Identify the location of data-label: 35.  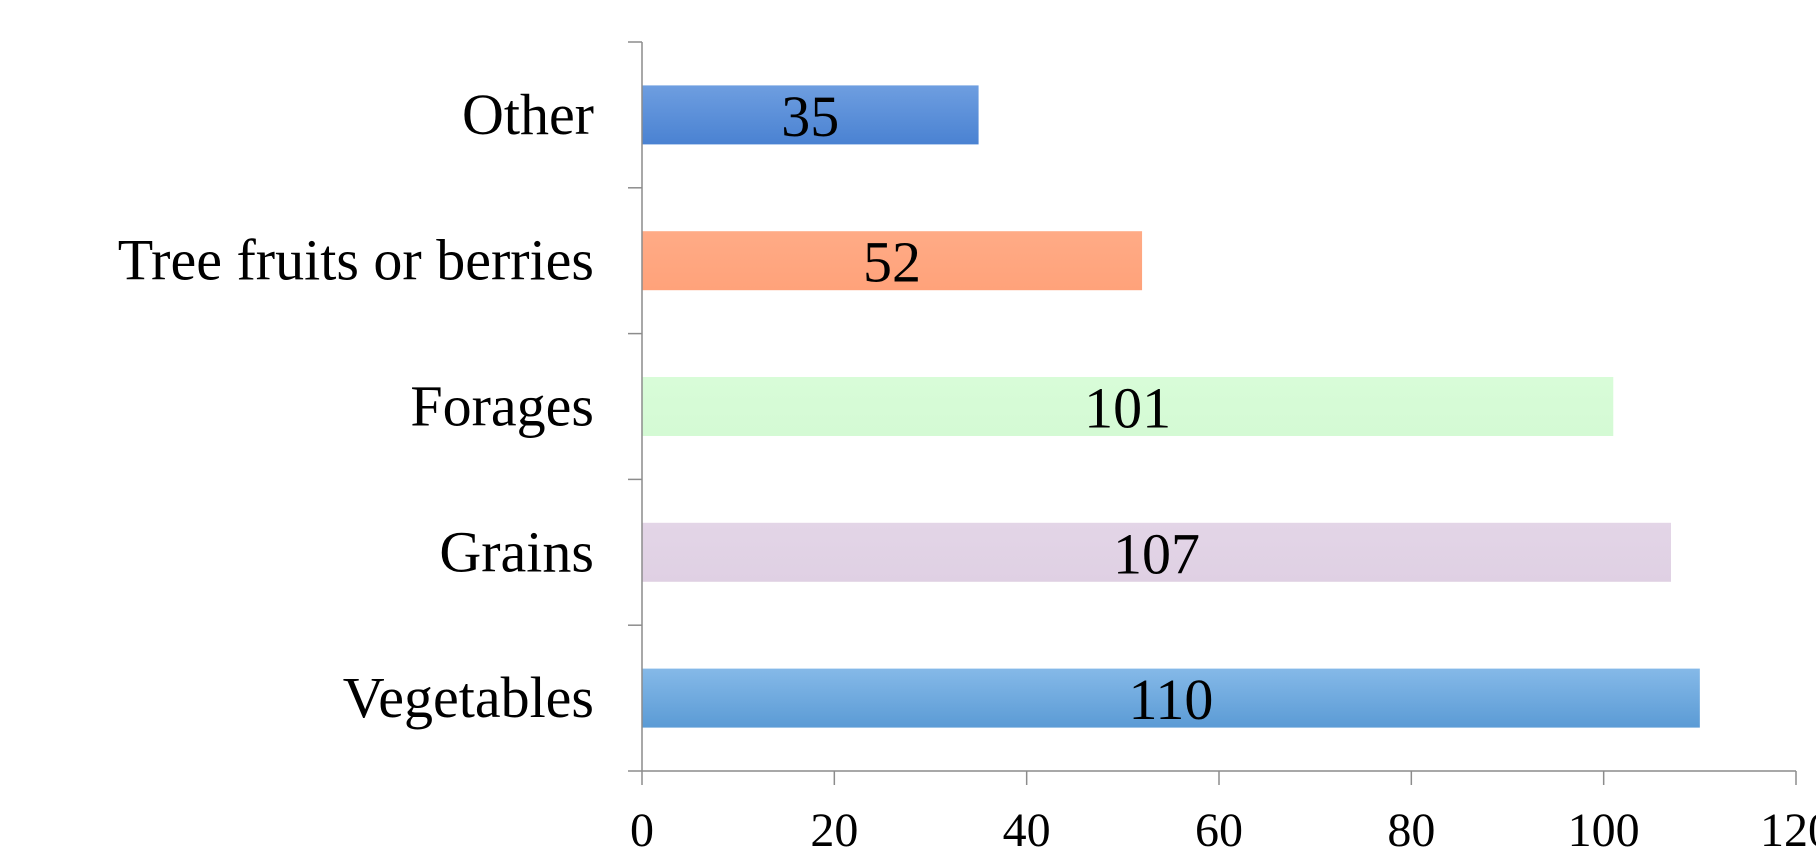
(810, 116).